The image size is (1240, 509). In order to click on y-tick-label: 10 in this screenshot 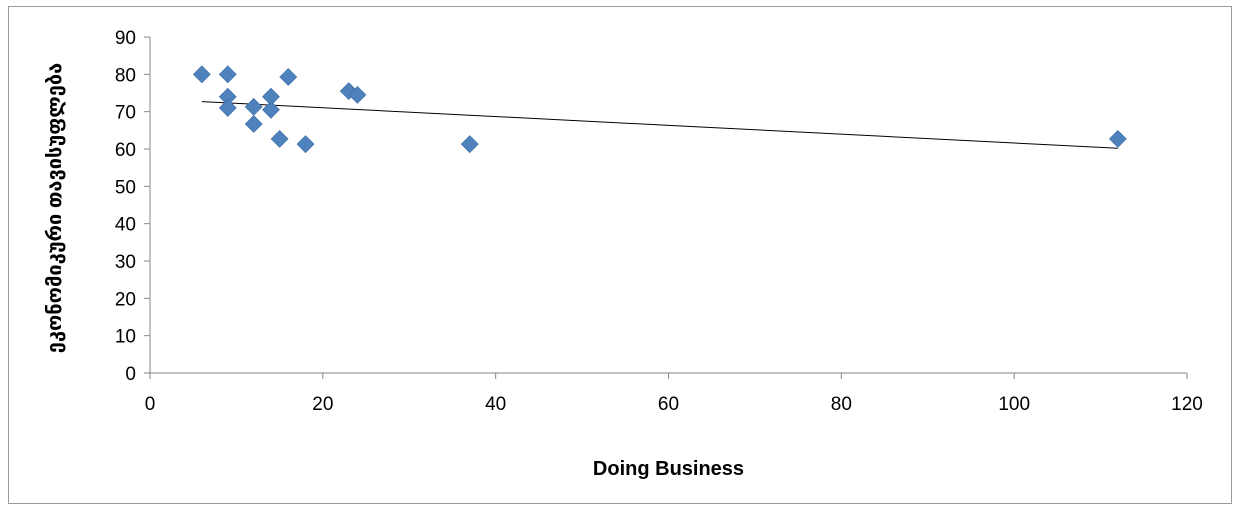, I will do `click(125, 337)`.